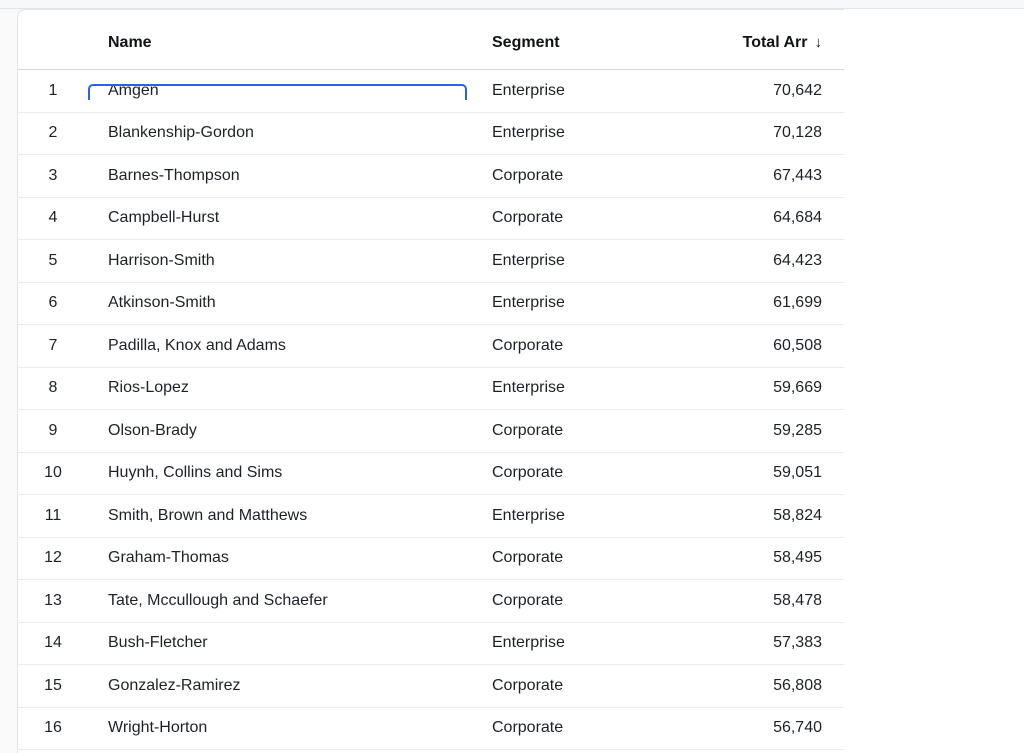 The width and height of the screenshot is (1024, 753). What do you see at coordinates (797, 90) in the screenshot?
I see `total-arr-cell: 70,642` at bounding box center [797, 90].